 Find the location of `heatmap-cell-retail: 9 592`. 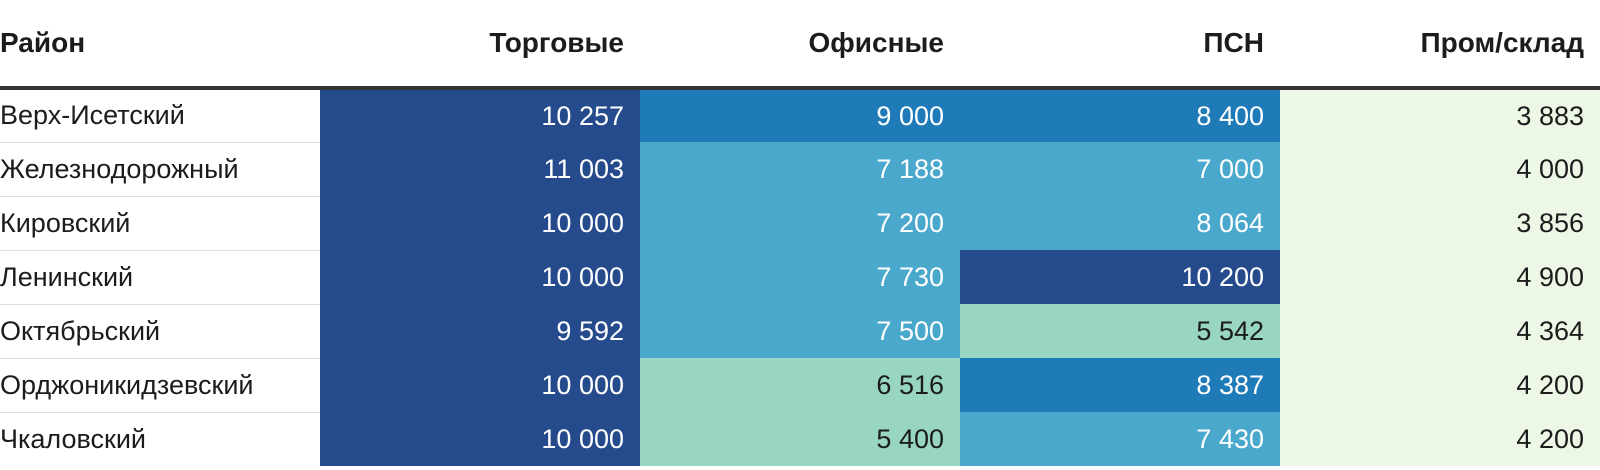

heatmap-cell-retail: 9 592 is located at coordinates (480, 331).